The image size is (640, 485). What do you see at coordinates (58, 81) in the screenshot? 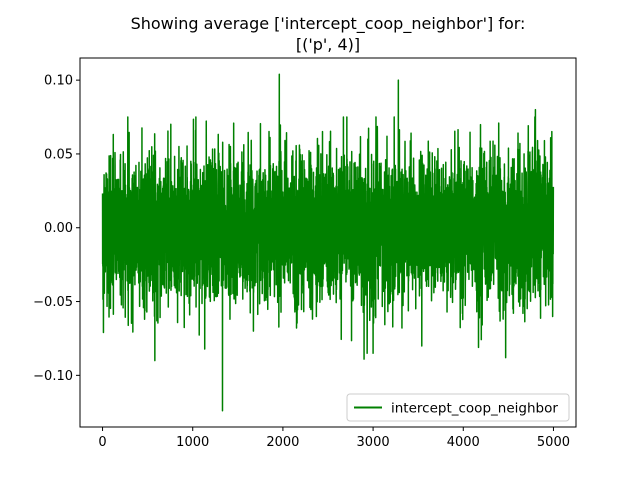
I see `y-tick-label: 0.10` at bounding box center [58, 81].